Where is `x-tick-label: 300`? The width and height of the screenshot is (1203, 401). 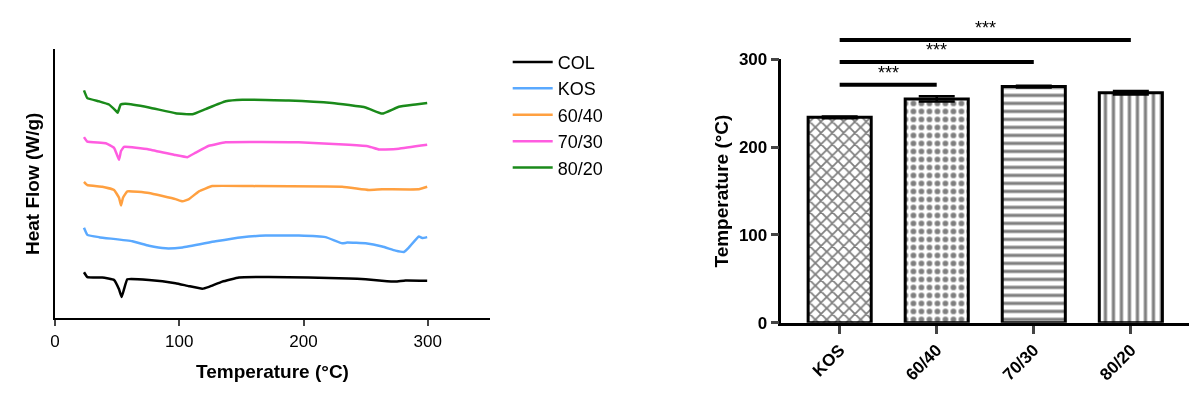
x-tick-label: 300 is located at coordinates (427, 341).